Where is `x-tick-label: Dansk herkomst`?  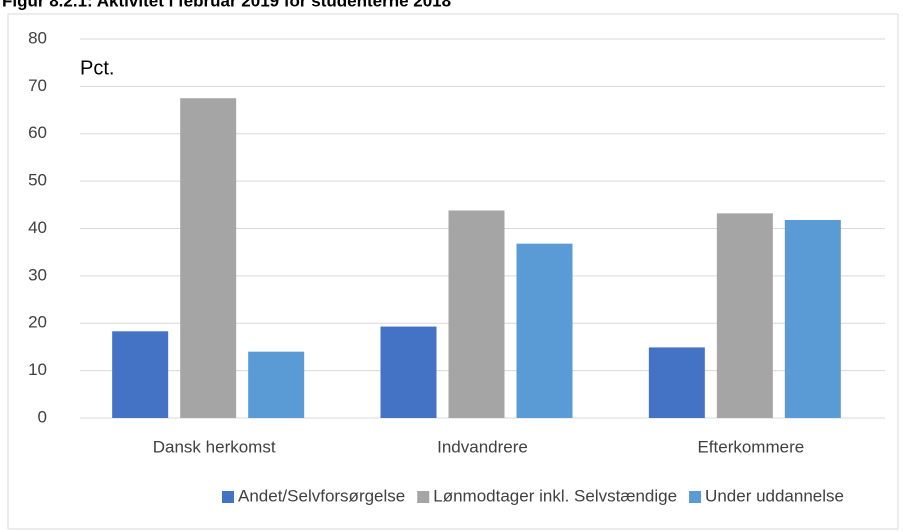
x-tick-label: Dansk herkomst is located at coordinates (214, 446).